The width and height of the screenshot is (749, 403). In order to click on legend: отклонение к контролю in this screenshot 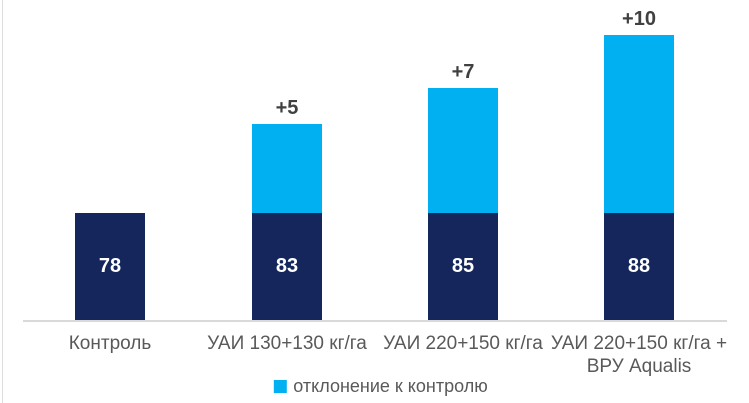, I will do `click(380, 386)`.